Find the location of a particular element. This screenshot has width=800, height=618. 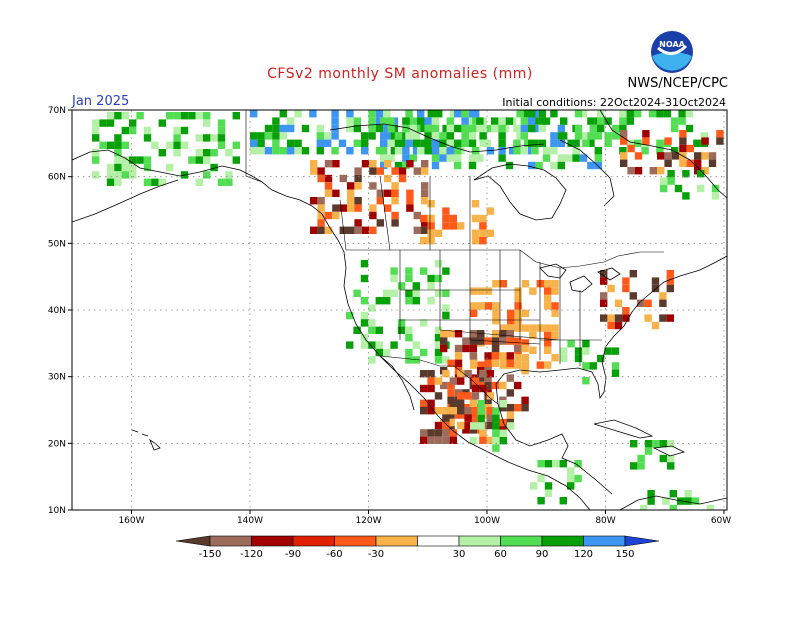

colorbar-label: 150 is located at coordinates (624, 554).